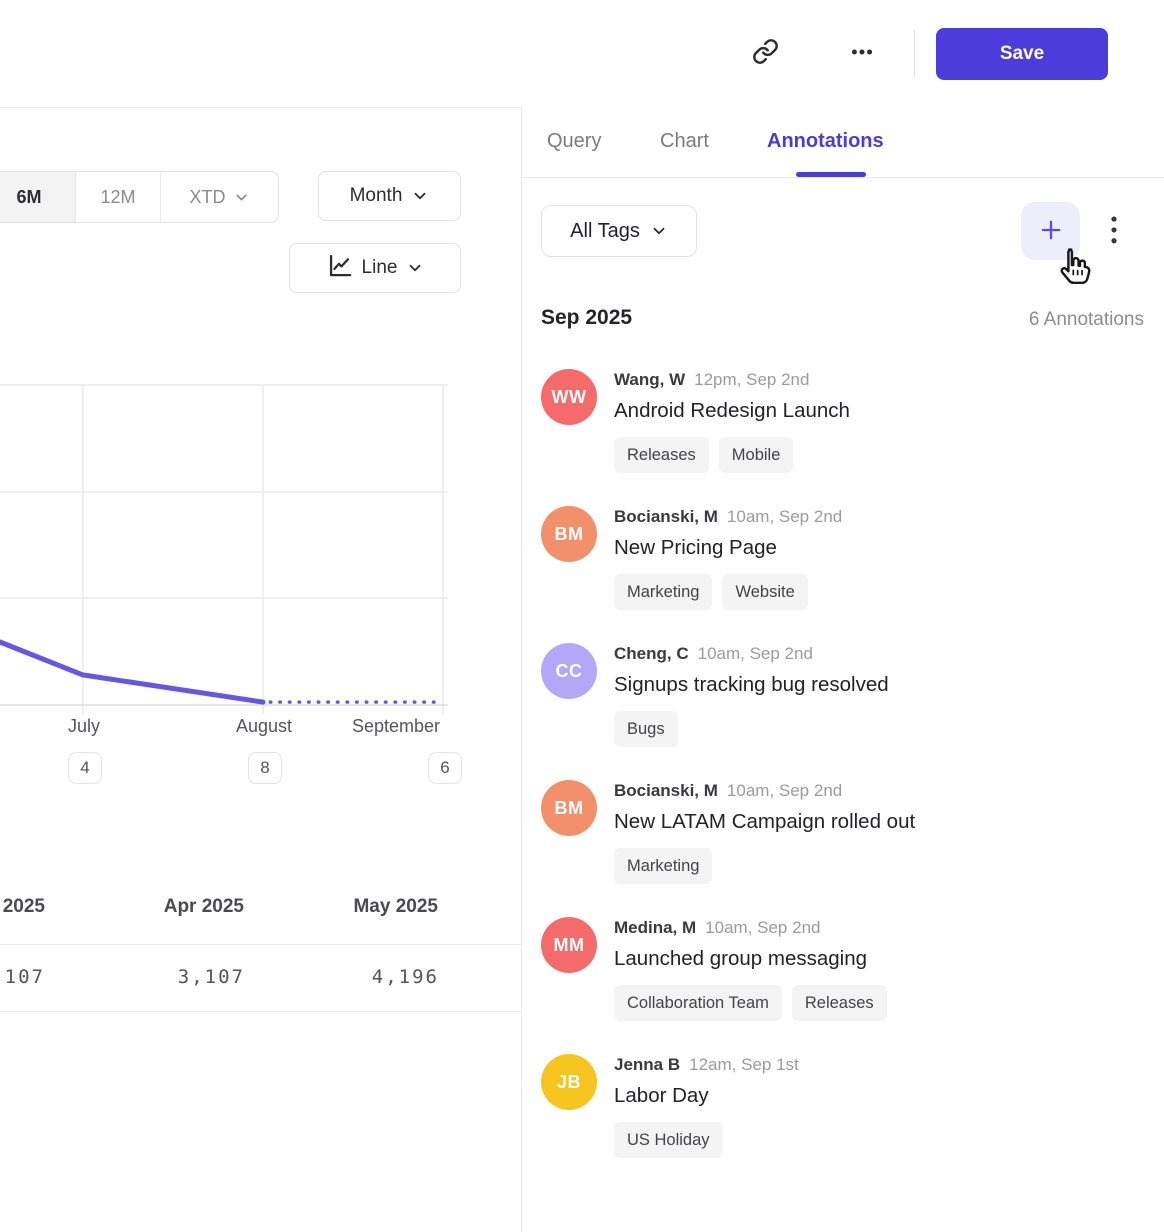  I want to click on save-button: Save, so click(1022, 54).